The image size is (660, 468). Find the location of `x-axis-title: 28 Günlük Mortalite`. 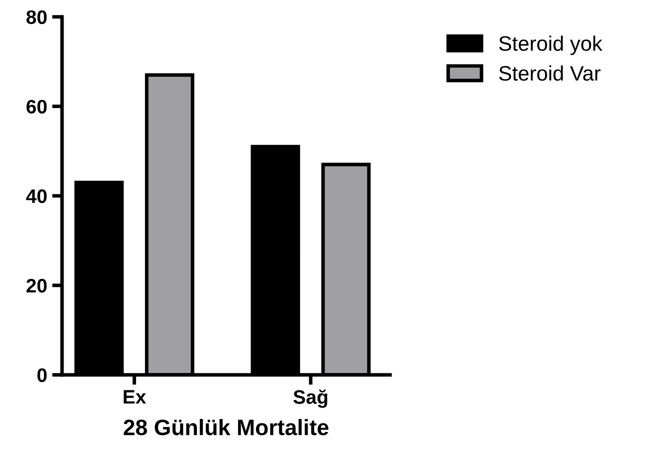

x-axis-title: 28 Günlük Mortalite is located at coordinates (226, 427).